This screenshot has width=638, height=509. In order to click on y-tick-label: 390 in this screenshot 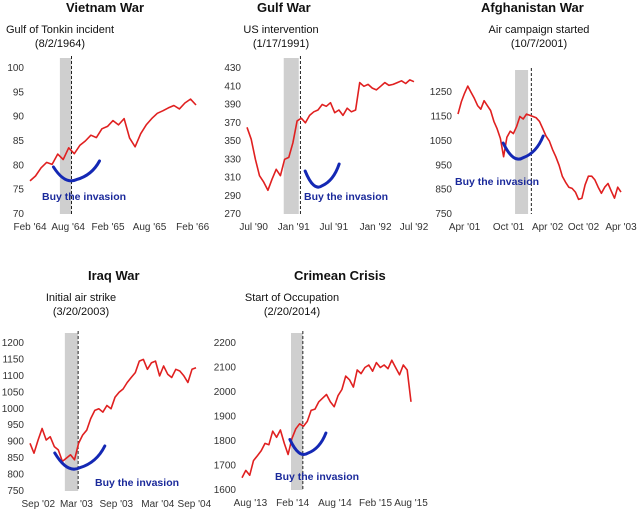, I will do `click(232, 105)`.